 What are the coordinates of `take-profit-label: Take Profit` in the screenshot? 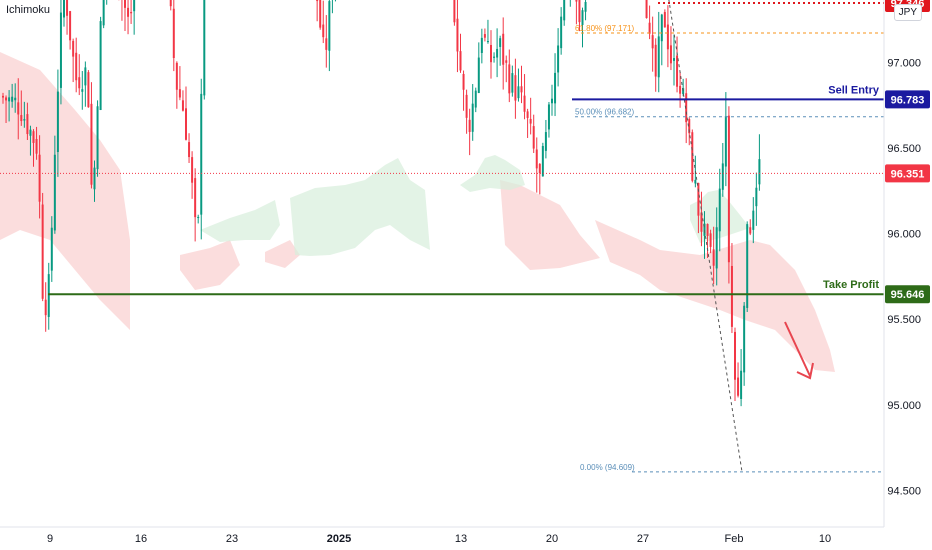 It's located at (851, 285).